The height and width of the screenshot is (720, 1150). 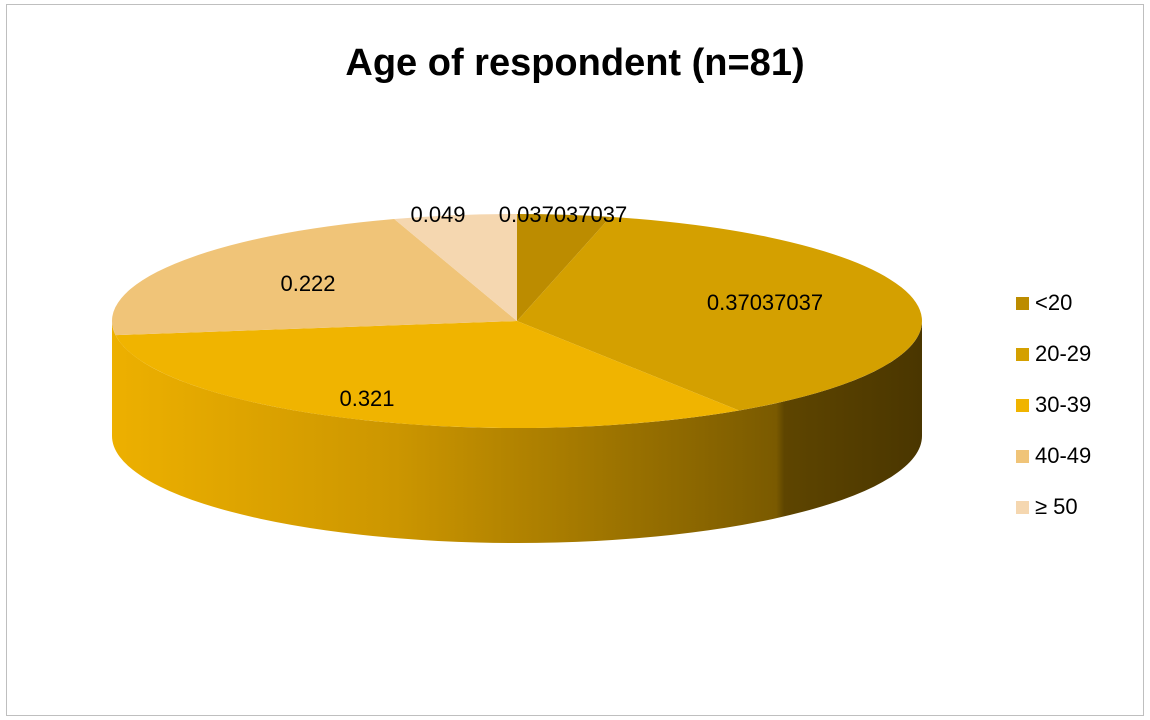 I want to click on legend-item-4: ≥ 50, so click(x=1053, y=506).